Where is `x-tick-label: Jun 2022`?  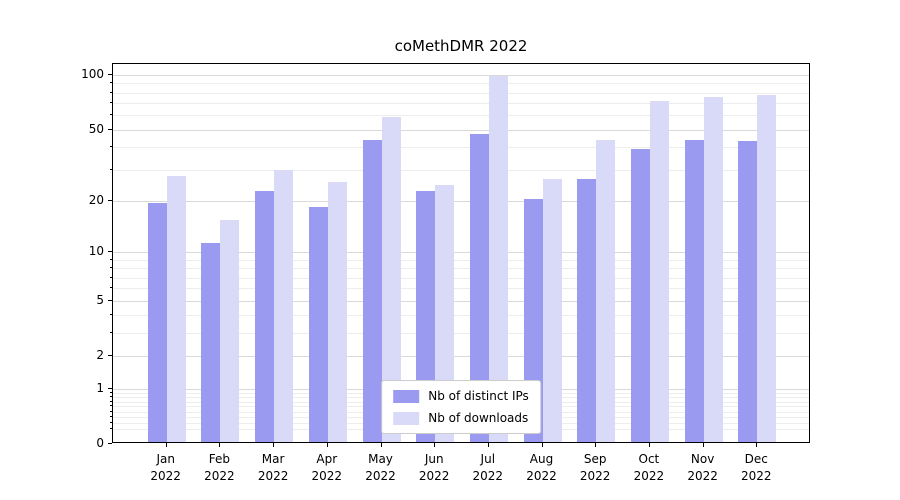
x-tick-label: Jun 2022 is located at coordinates (434, 467).